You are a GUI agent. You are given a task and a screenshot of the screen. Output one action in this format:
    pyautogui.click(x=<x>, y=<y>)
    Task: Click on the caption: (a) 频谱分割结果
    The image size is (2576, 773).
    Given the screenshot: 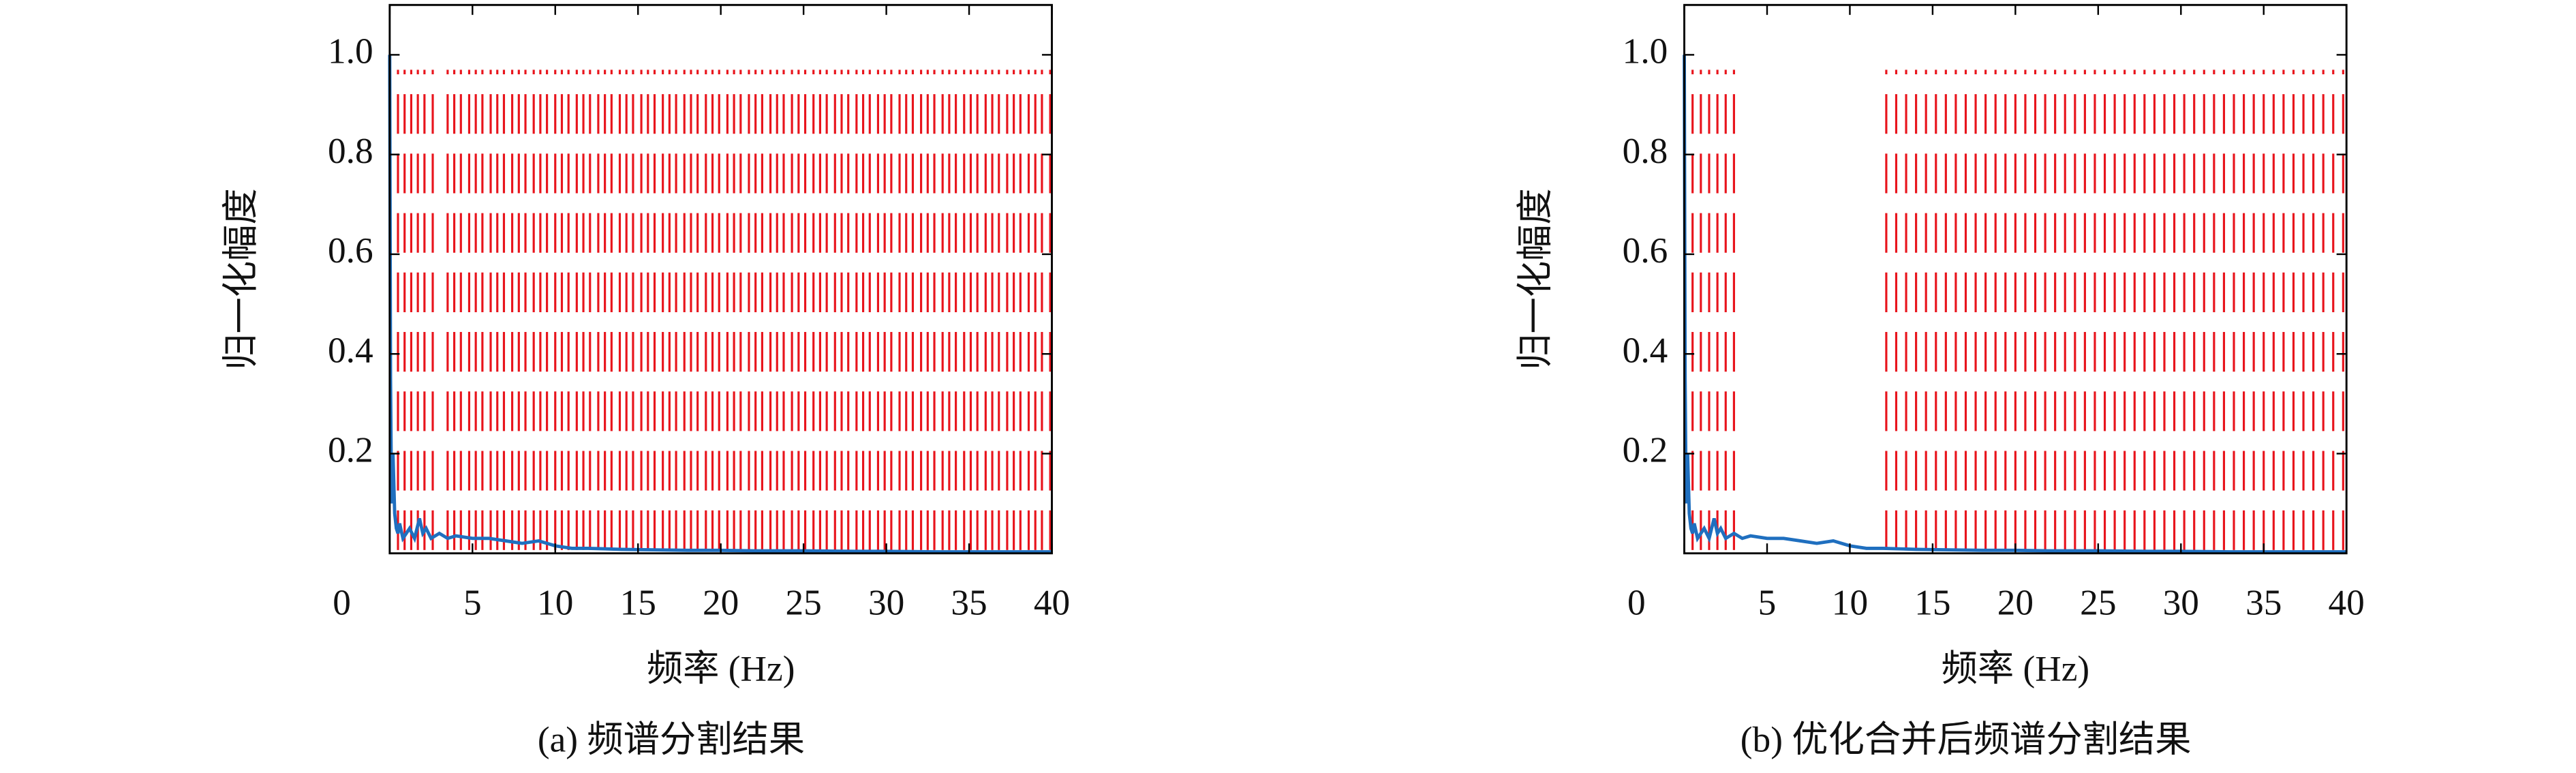 What is the action you would take?
    pyautogui.click(x=671, y=740)
    